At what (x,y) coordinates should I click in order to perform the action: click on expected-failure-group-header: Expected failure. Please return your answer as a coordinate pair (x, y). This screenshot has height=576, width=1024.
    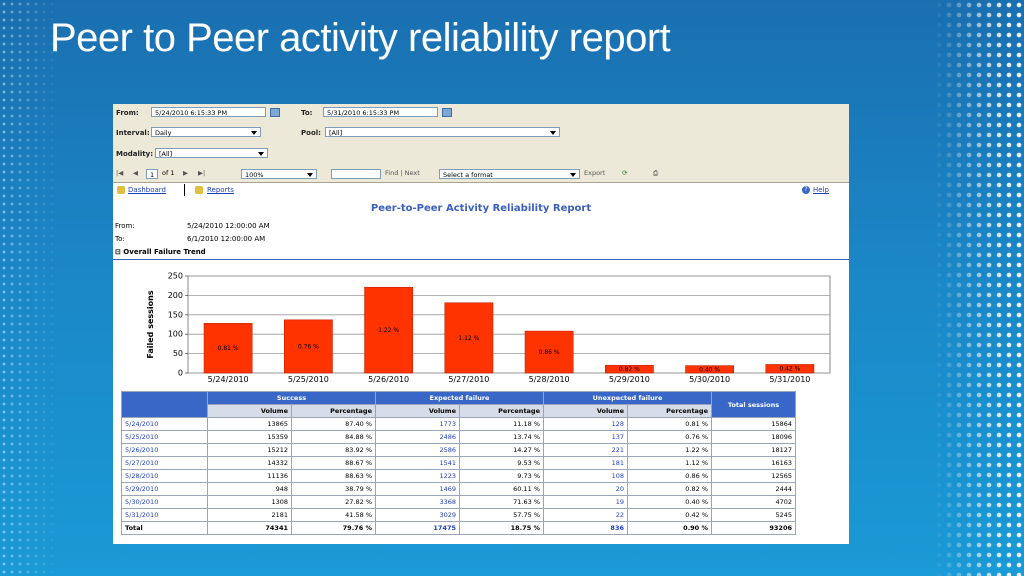
    Looking at the image, I should click on (459, 398).